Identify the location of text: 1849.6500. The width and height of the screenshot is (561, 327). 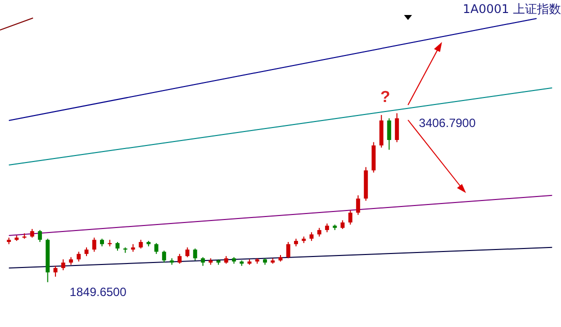
(98, 292).